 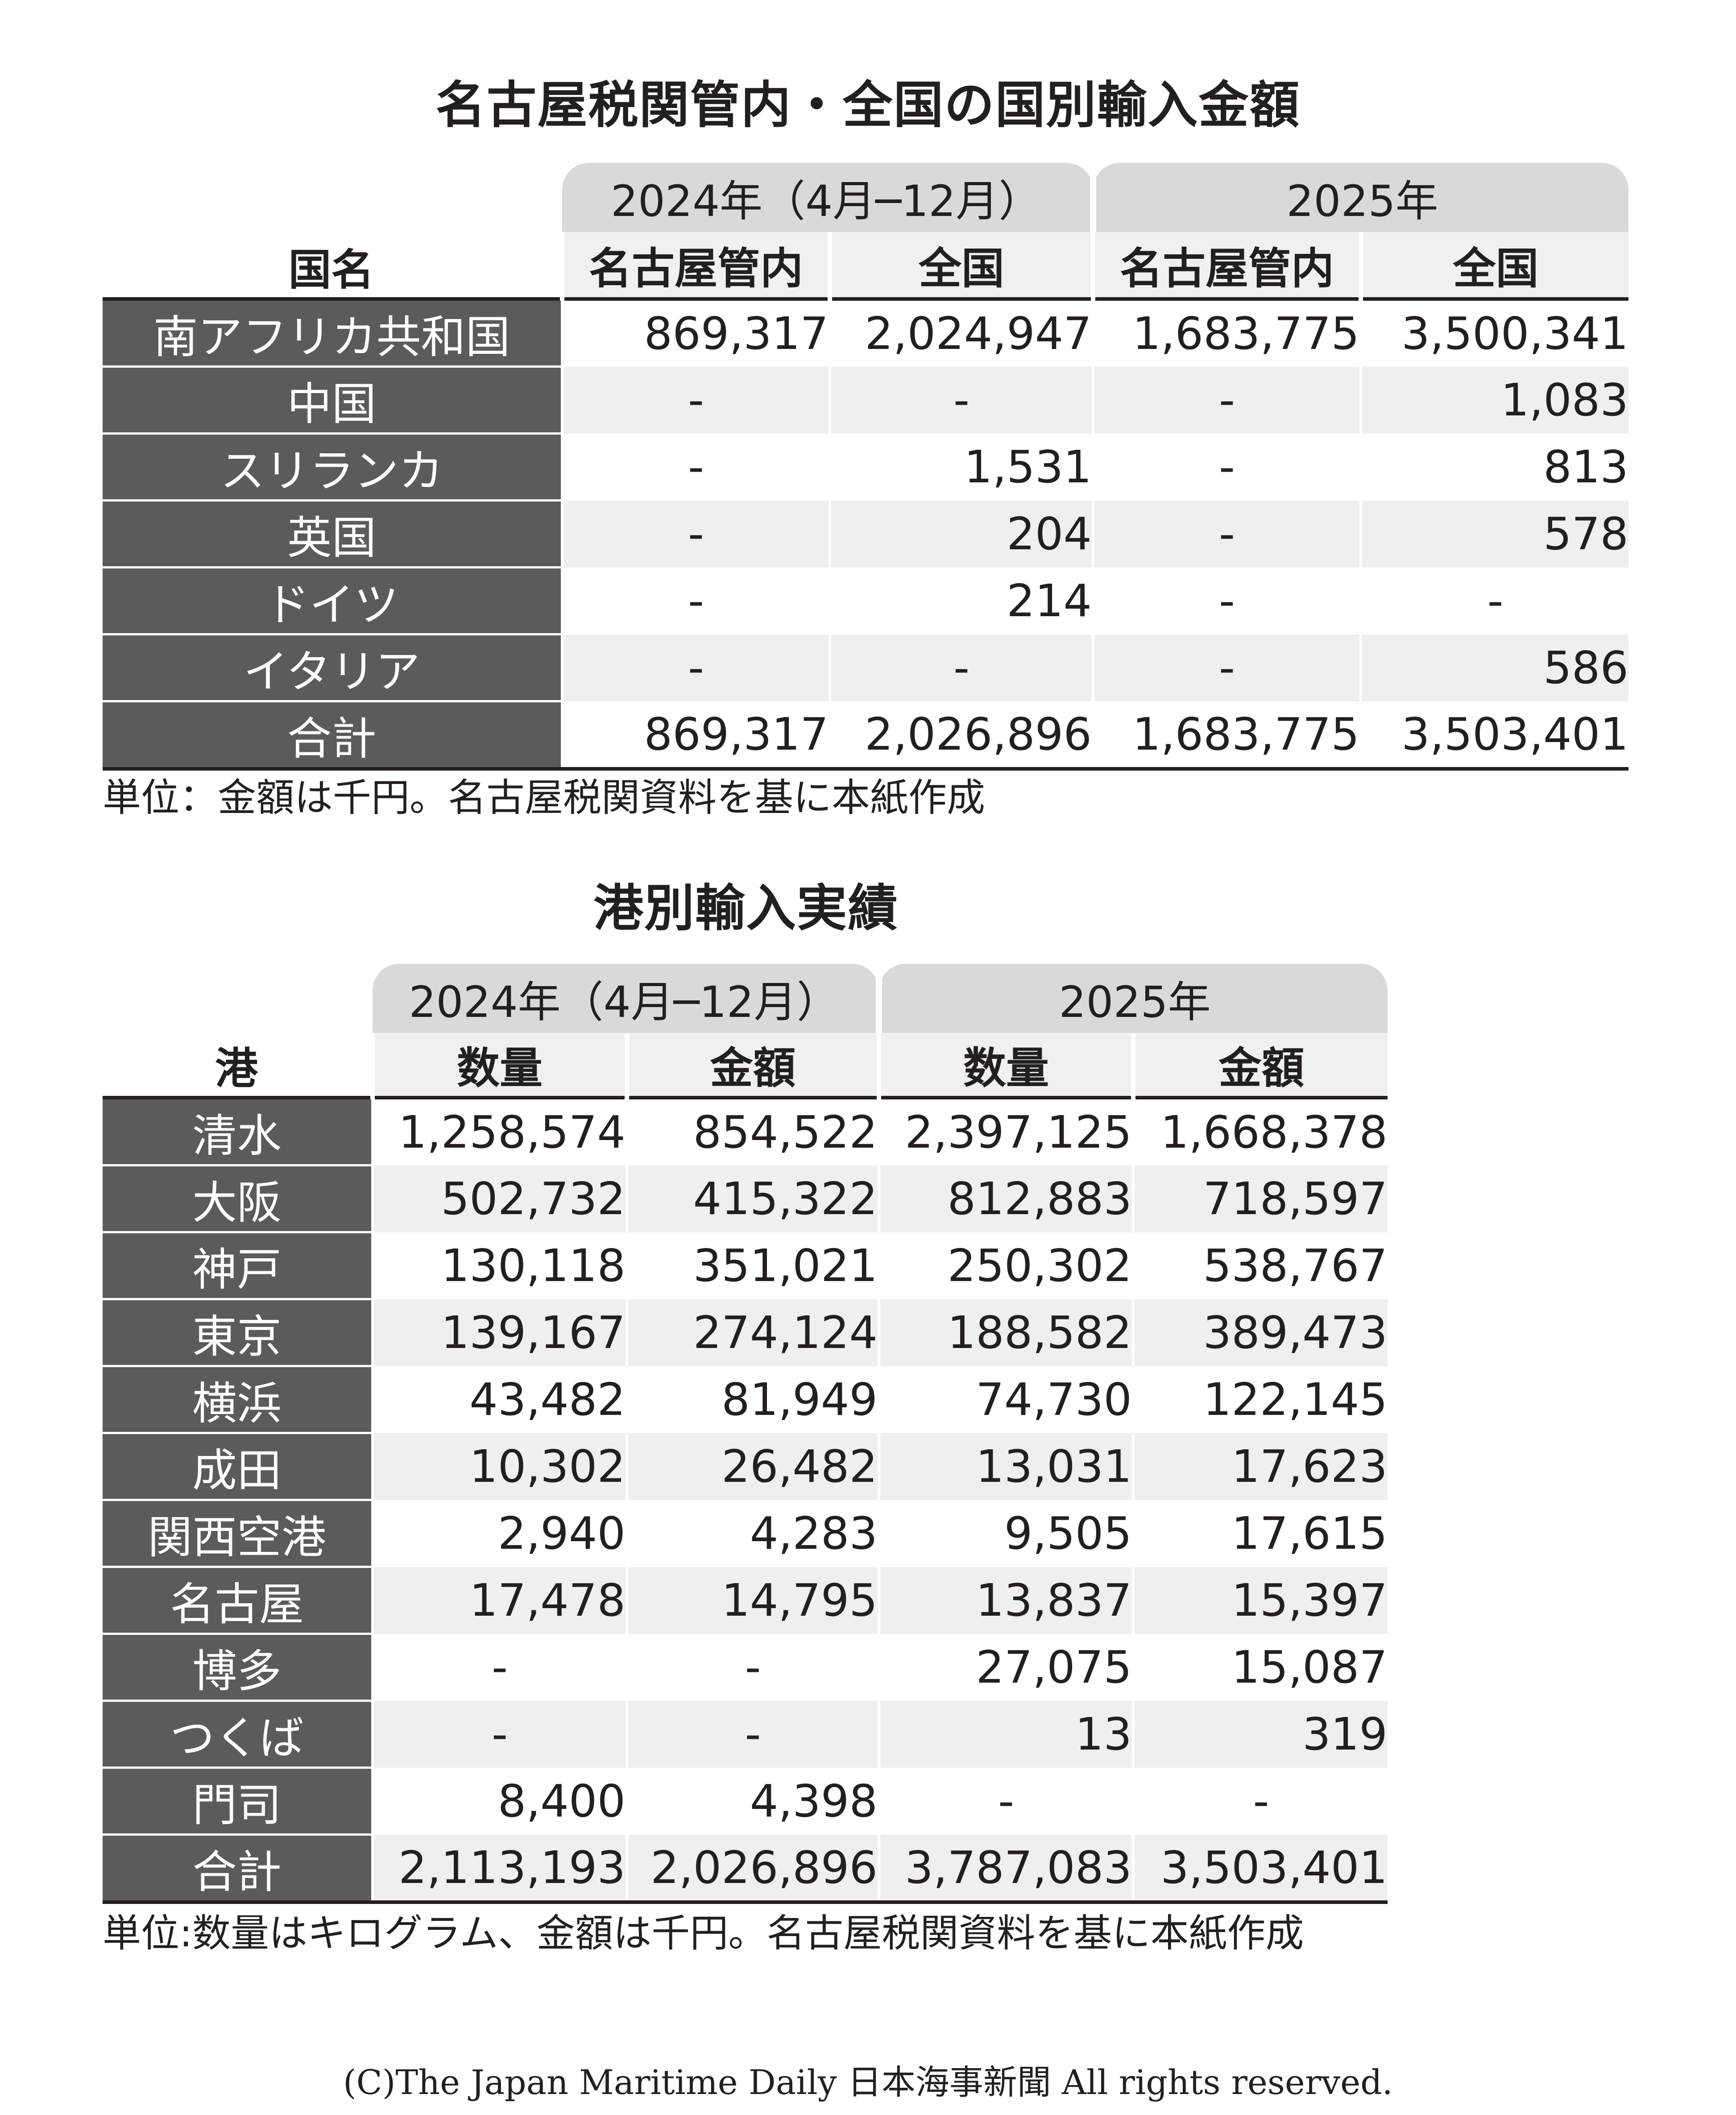 What do you see at coordinates (1005, 1399) in the screenshot?
I see `table-cell: 74,730` at bounding box center [1005, 1399].